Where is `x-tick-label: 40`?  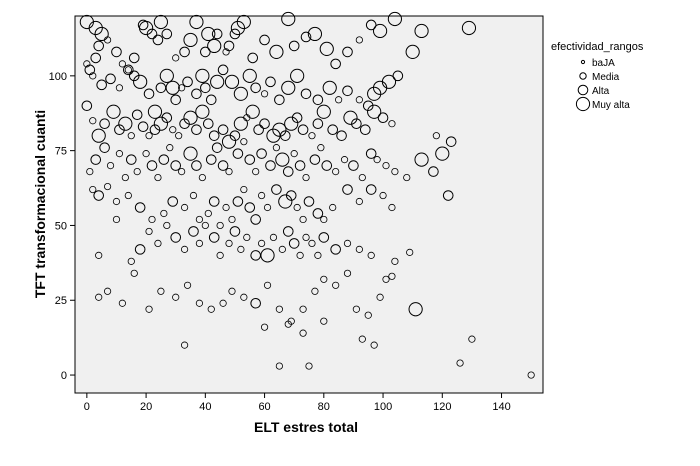
x-tick-label: 40 is located at coordinates (205, 407).